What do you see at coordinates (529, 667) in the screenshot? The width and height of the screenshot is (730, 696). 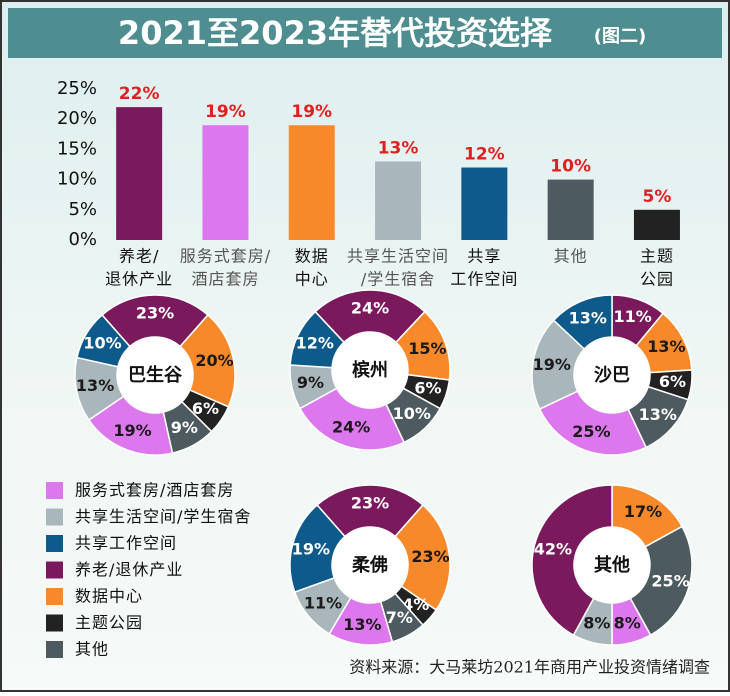 I see `source: 资料来源：大马莱坊2021年商用产业投资情绪调查` at bounding box center [529, 667].